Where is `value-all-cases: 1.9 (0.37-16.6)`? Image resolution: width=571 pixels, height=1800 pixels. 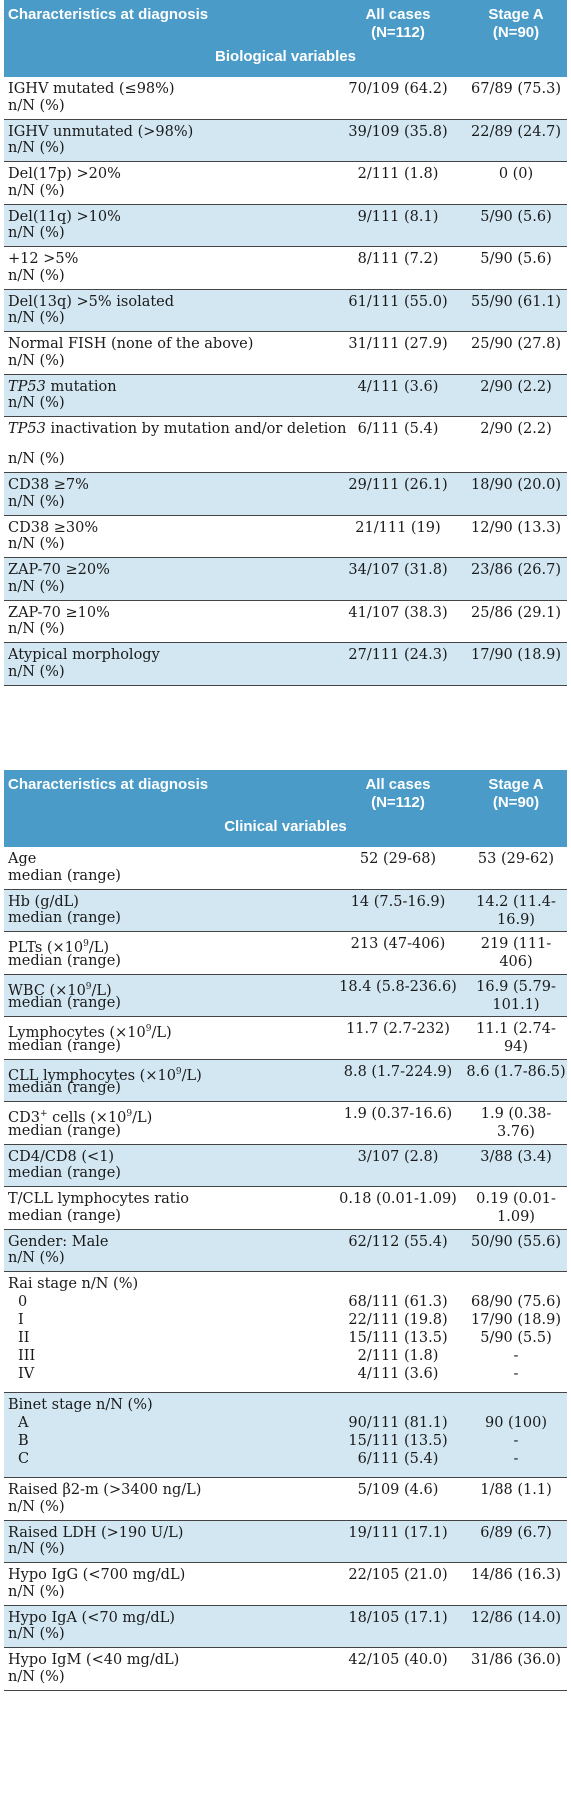
value-all-cases: 1.9 (0.37-16.6) is located at coordinates (398, 1114).